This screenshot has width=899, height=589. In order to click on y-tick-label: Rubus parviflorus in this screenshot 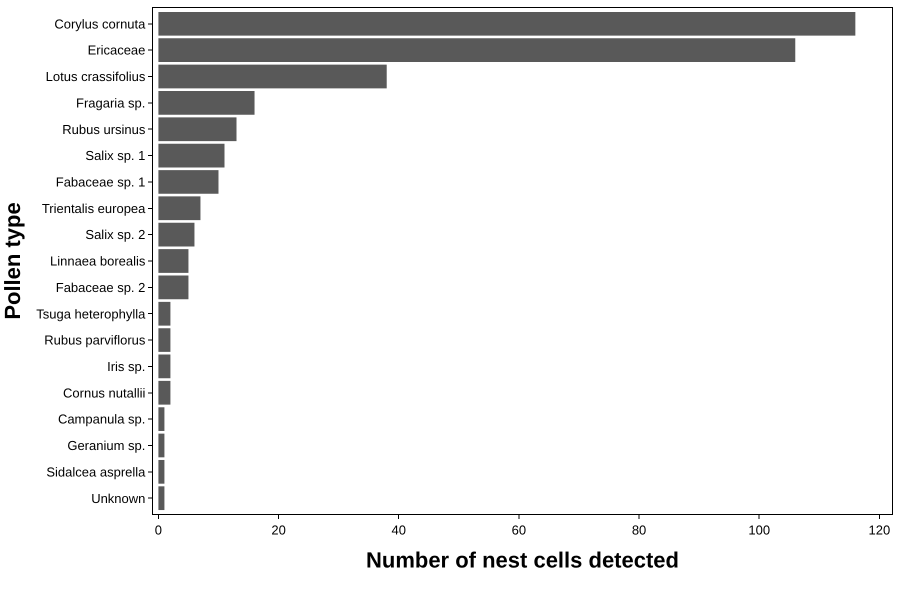, I will do `click(95, 340)`.